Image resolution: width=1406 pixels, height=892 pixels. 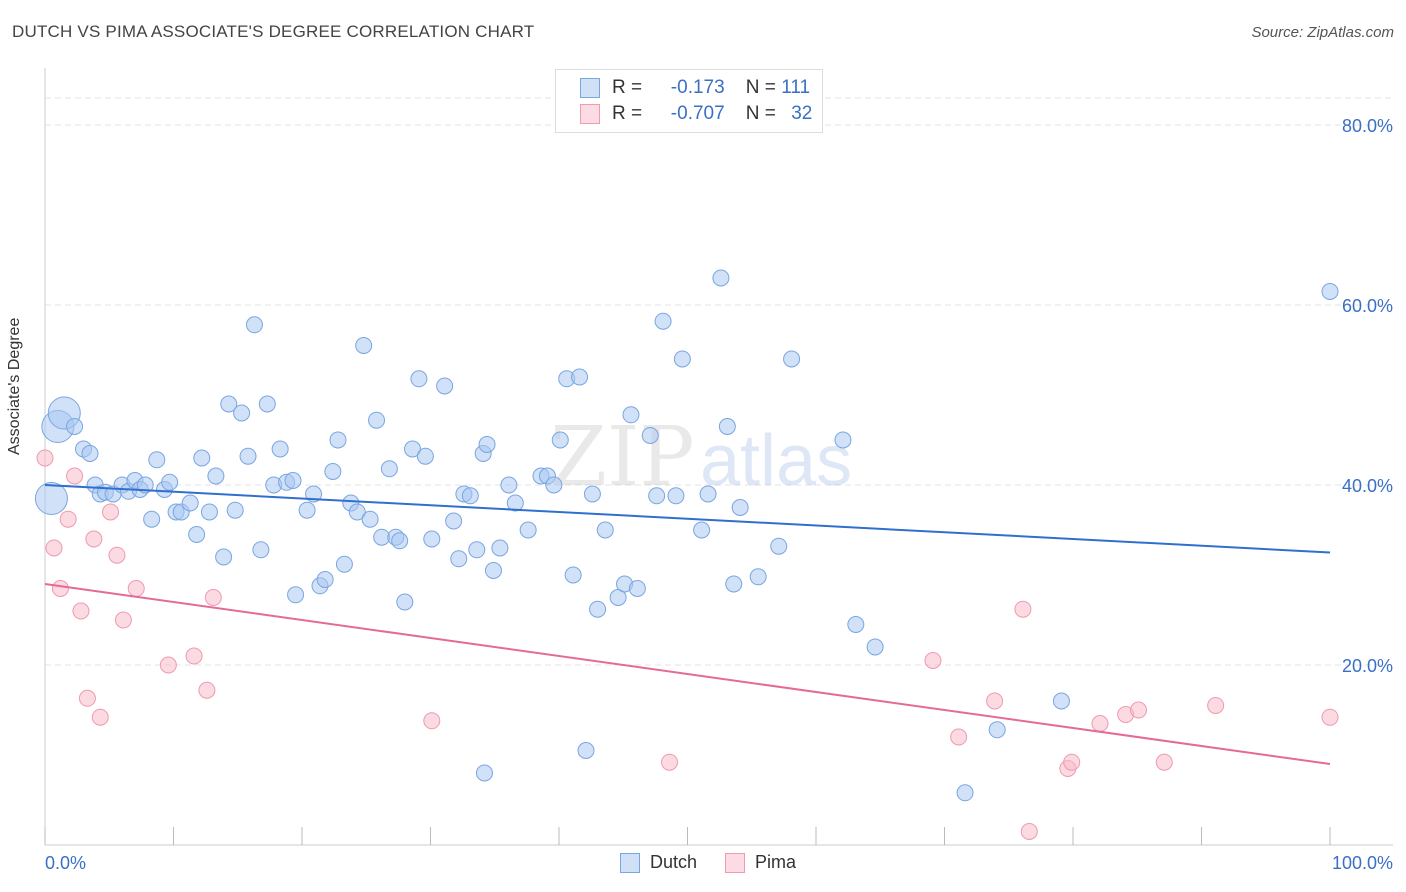 I want to click on y-tick-label: 20.0%, so click(x=1367, y=666).